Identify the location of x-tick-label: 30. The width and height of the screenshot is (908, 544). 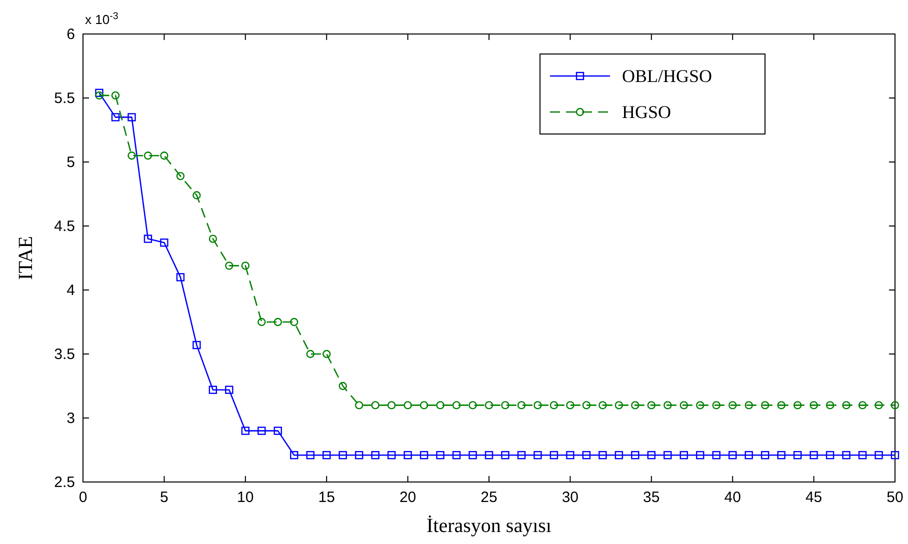
(570, 497).